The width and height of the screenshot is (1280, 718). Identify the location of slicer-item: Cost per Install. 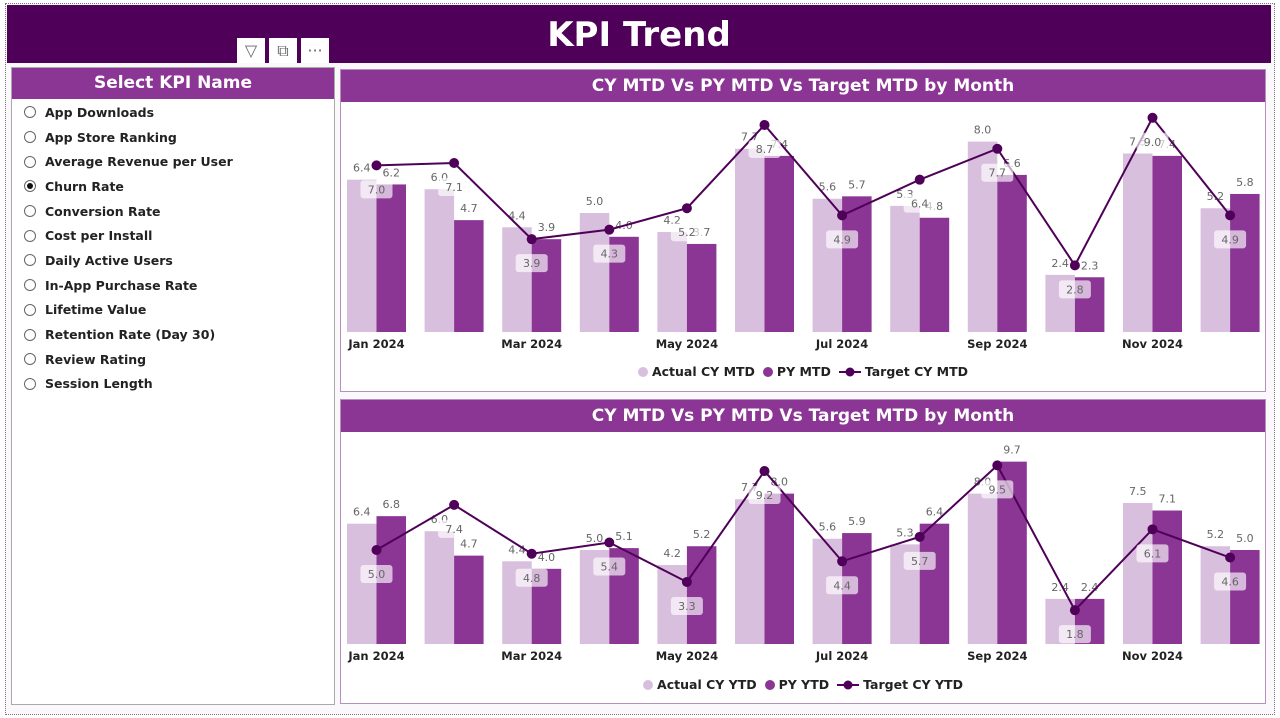
(173, 235).